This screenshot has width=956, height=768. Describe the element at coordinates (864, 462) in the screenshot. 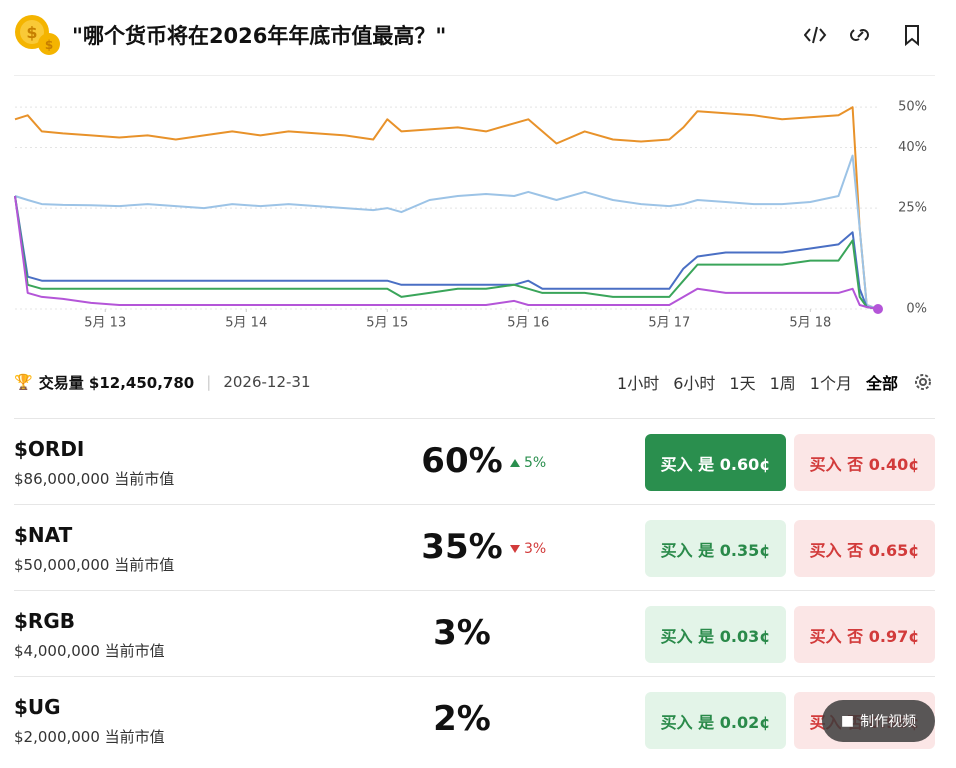

I see `buy-no-button: 买入 否 0.40¢` at that location.